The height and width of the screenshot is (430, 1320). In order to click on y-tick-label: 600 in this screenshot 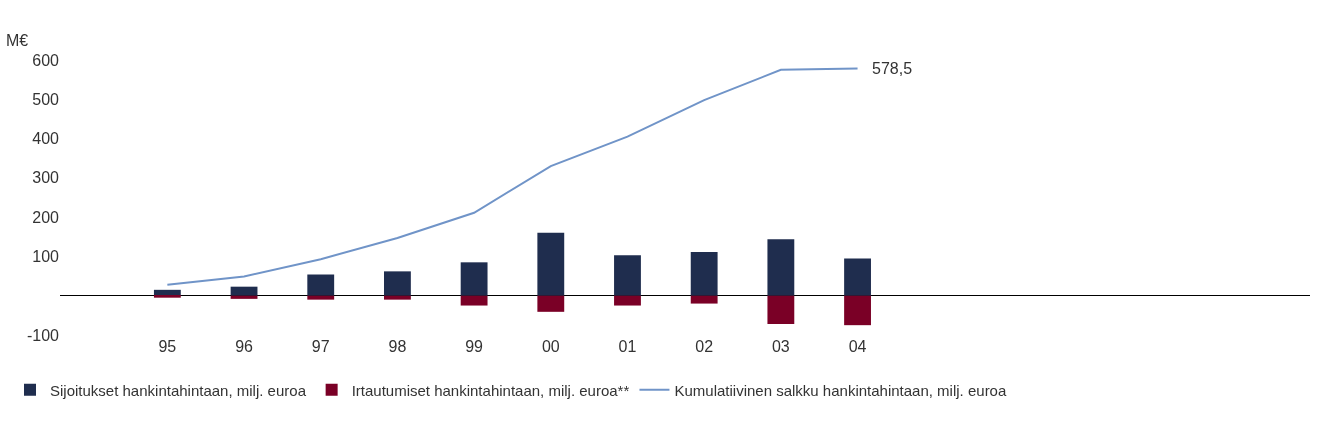, I will do `click(46, 60)`.